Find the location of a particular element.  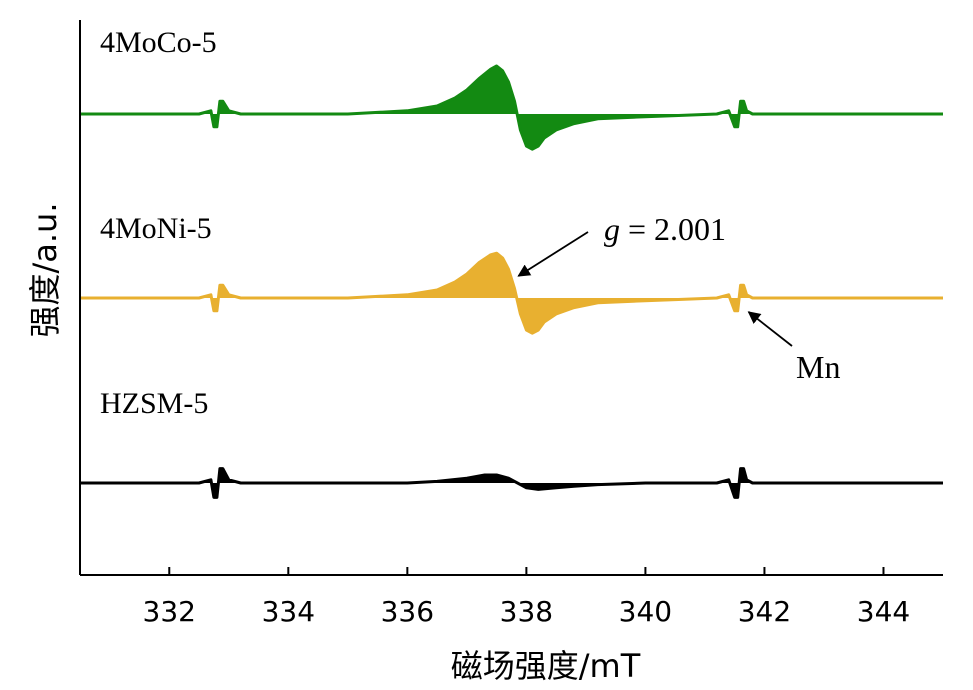

x-tick-label: 332 is located at coordinates (169, 611).